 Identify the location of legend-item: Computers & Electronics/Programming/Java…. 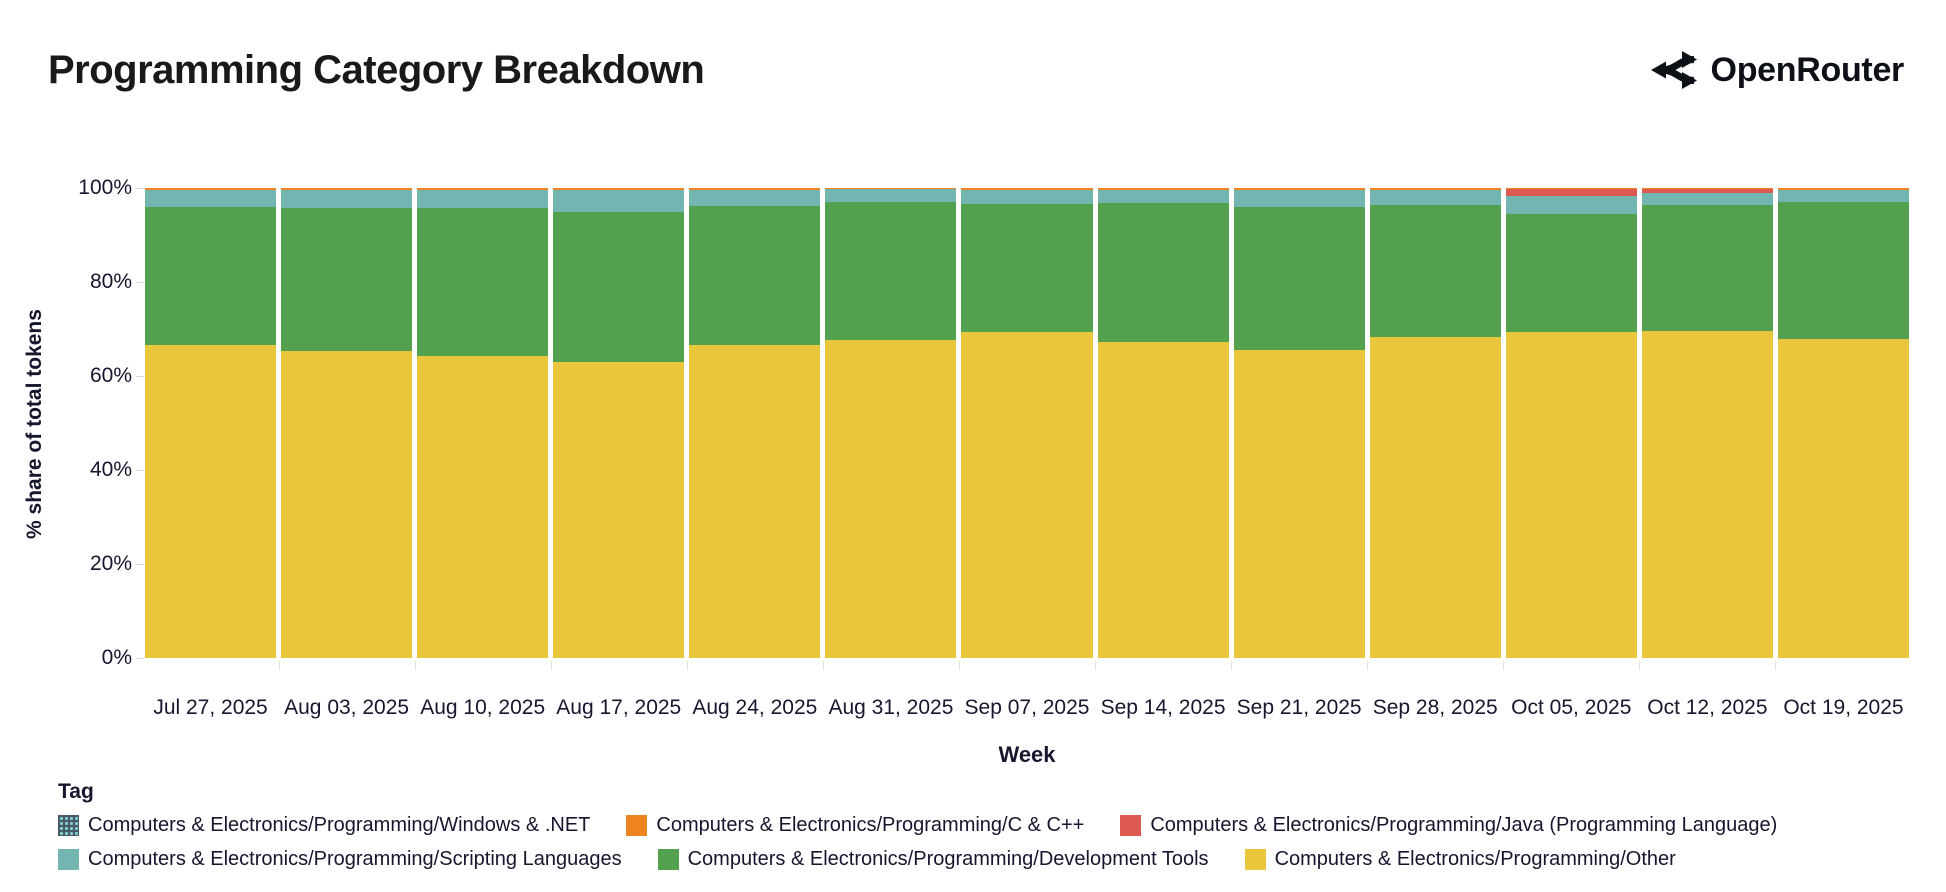
(1448, 825).